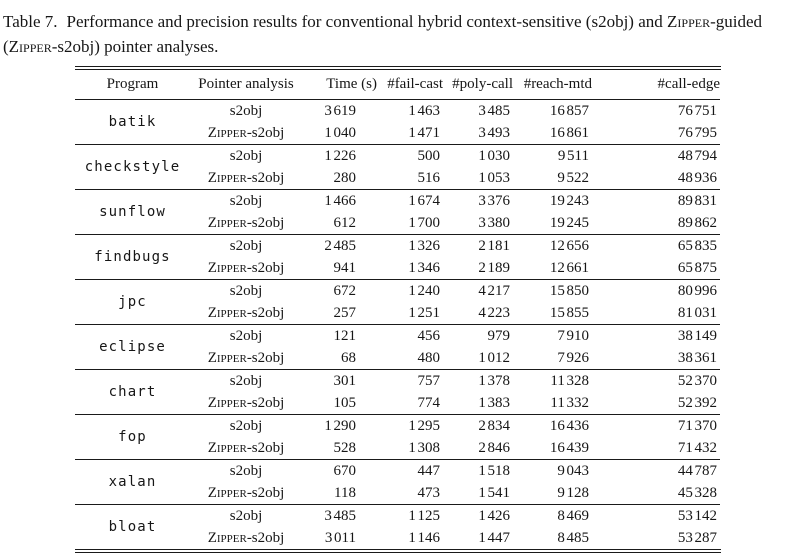 The height and width of the screenshot is (553, 796). What do you see at coordinates (697, 492) in the screenshot?
I see `value-cell: 45 328` at bounding box center [697, 492].